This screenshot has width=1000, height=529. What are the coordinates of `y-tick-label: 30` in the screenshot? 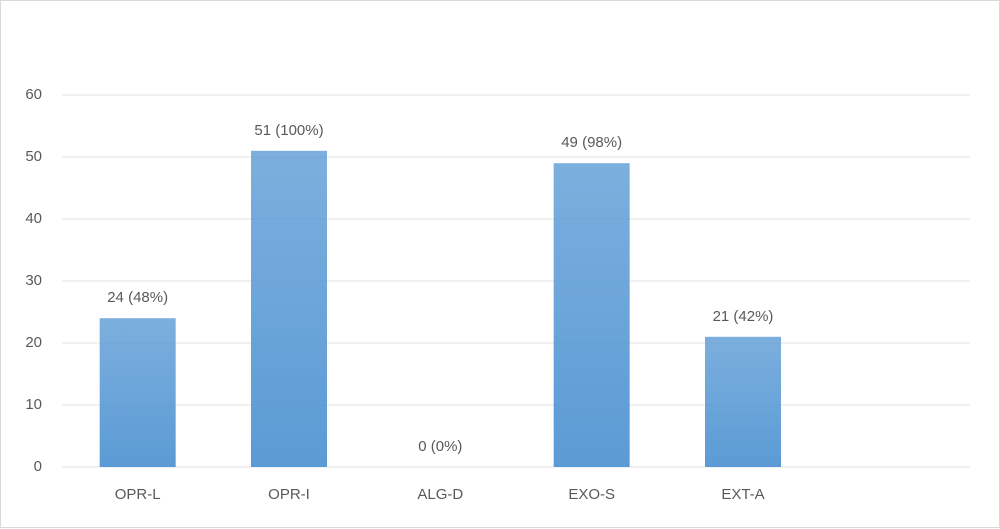 It's located at (33, 280).